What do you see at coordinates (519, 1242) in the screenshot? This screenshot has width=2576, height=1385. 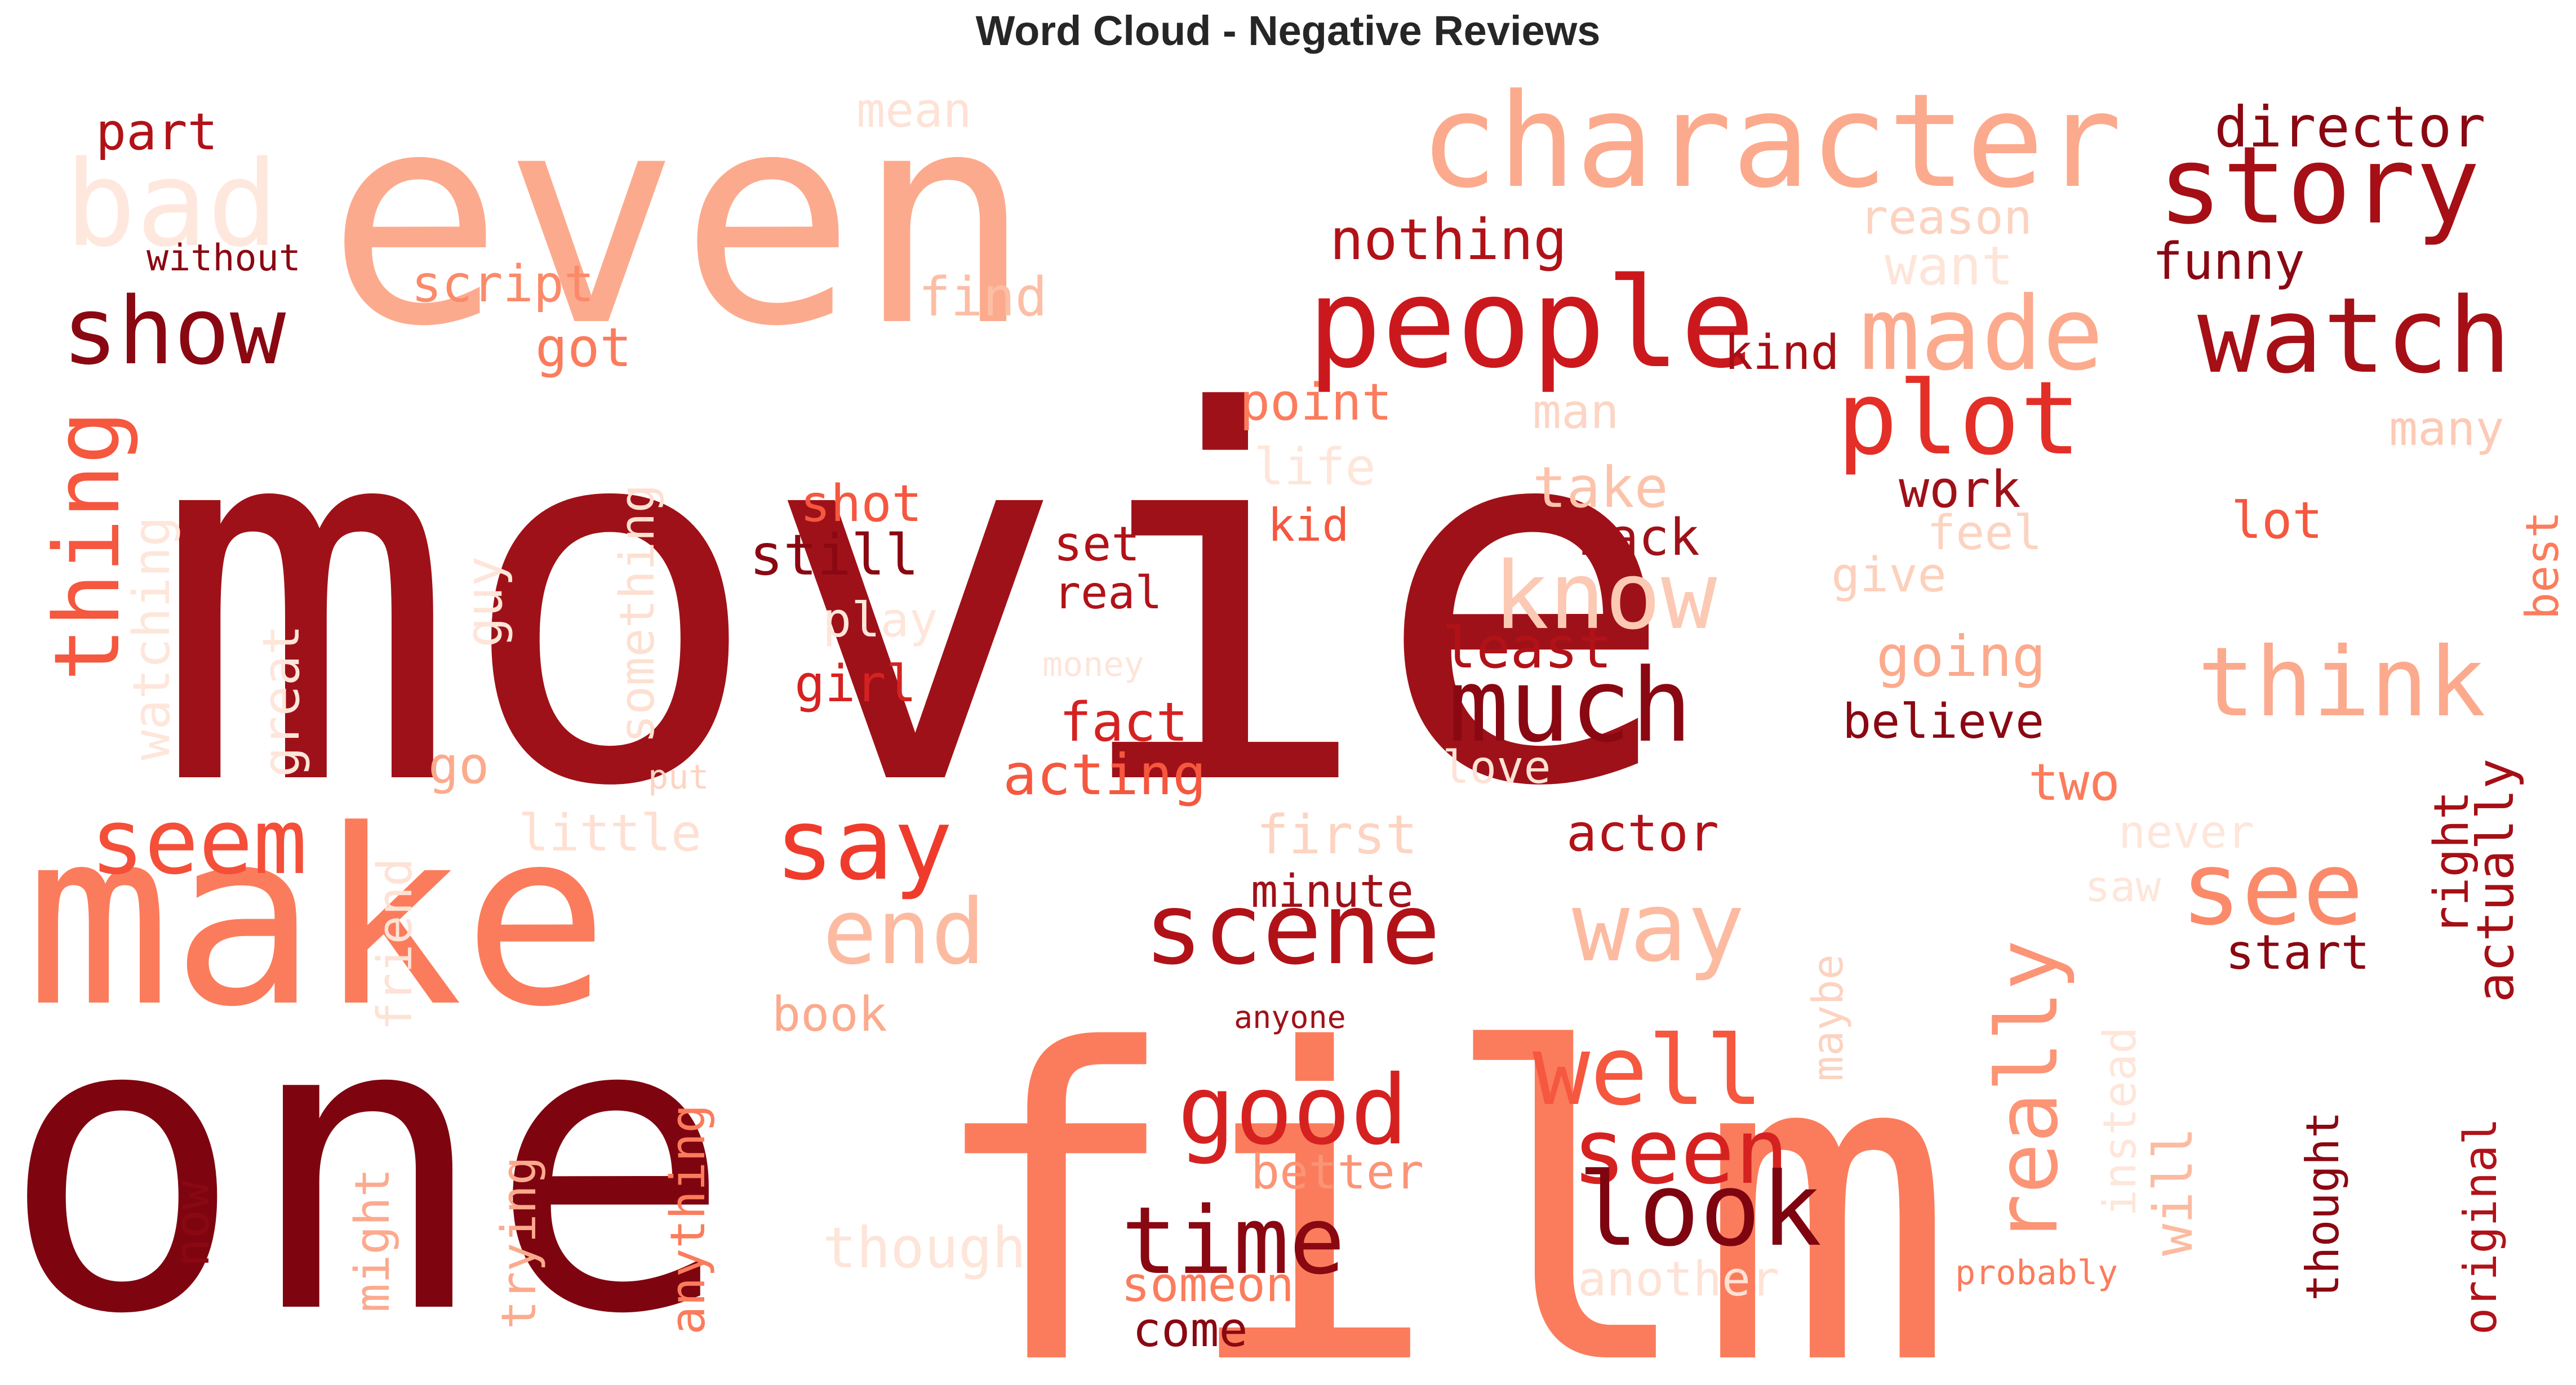 I see `word-trying: trying` at bounding box center [519, 1242].